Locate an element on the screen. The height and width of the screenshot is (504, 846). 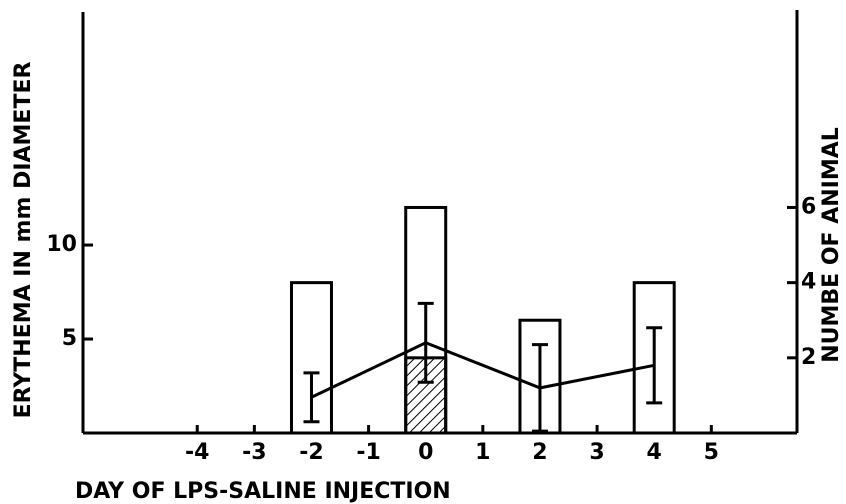
x-axis-label: DAY OF LPS-SALINE INJECTION is located at coordinates (263, 491).